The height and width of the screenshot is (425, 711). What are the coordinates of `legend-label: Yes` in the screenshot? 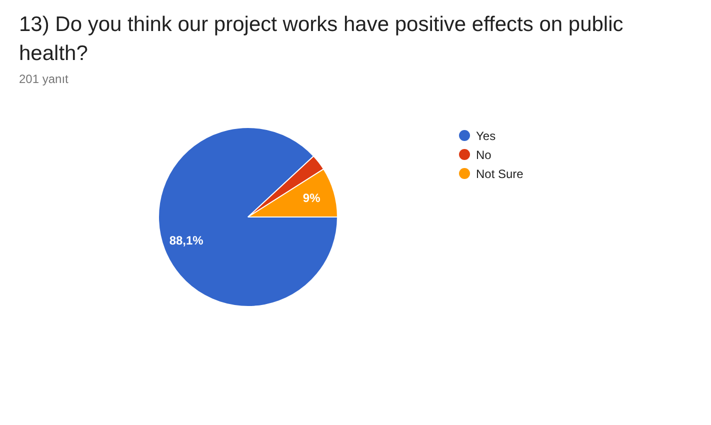 It's located at (486, 135).